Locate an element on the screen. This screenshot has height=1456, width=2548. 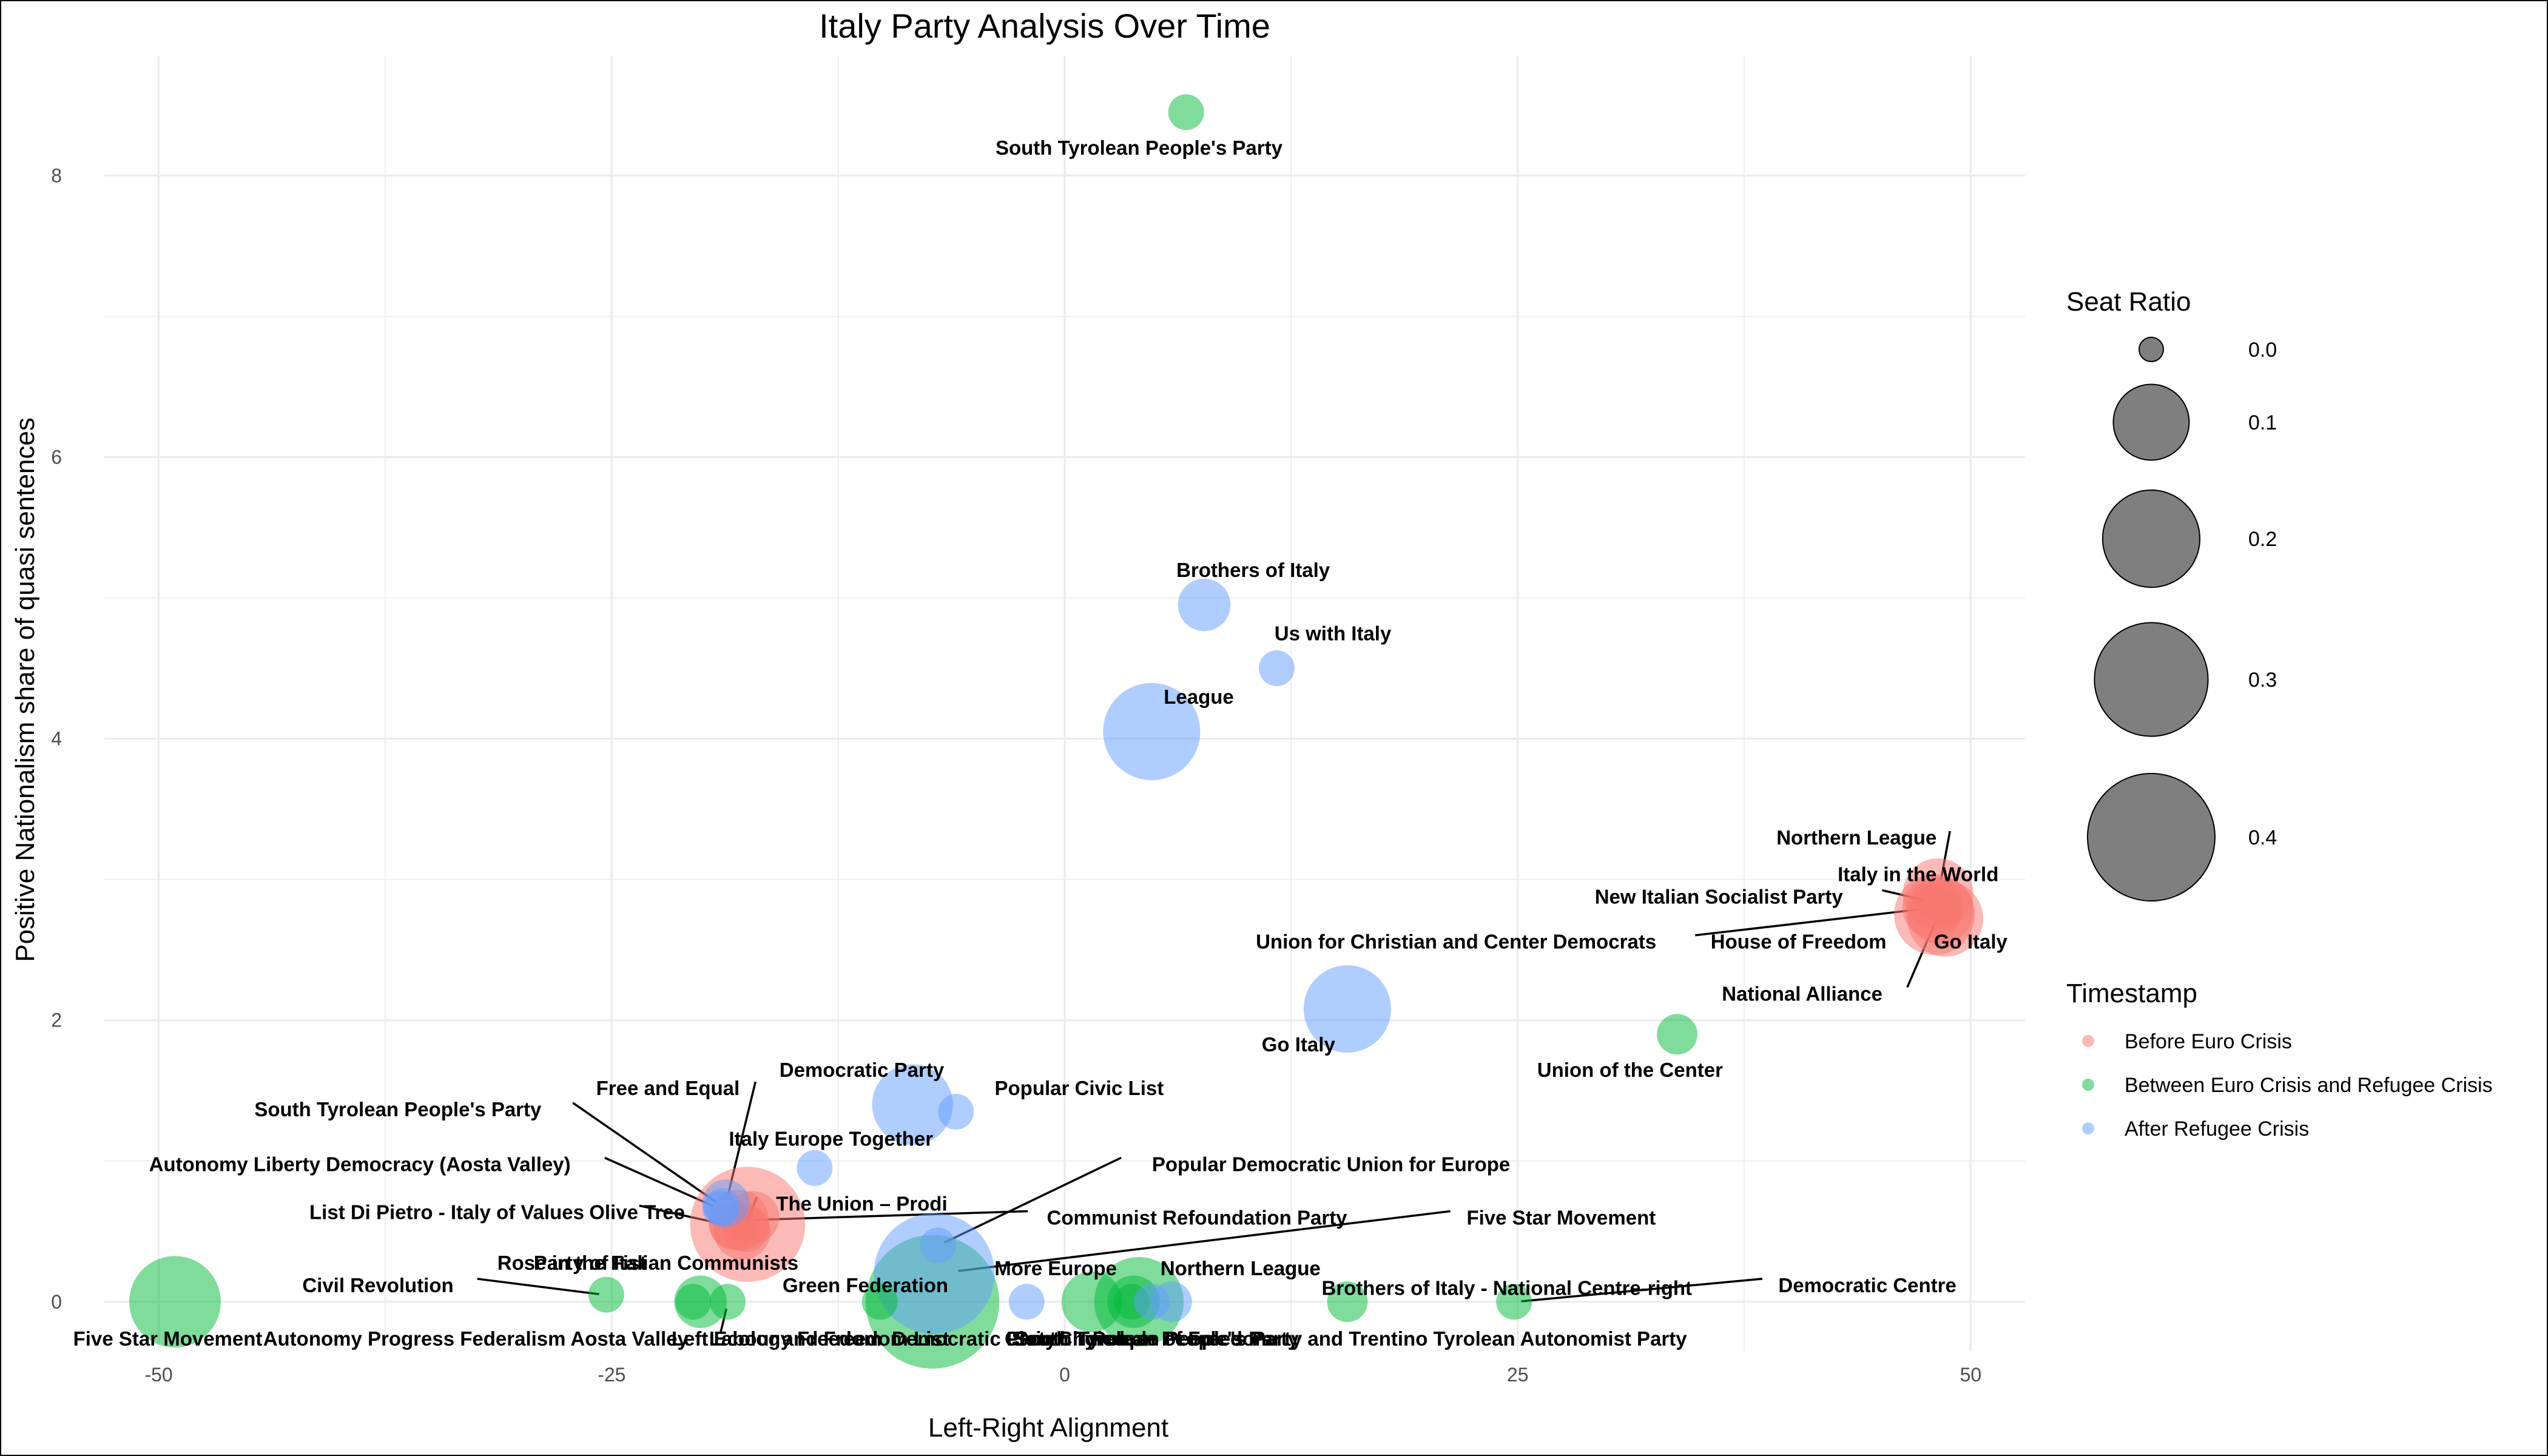
point-label: Civil Revolution is located at coordinates (377, 1285).